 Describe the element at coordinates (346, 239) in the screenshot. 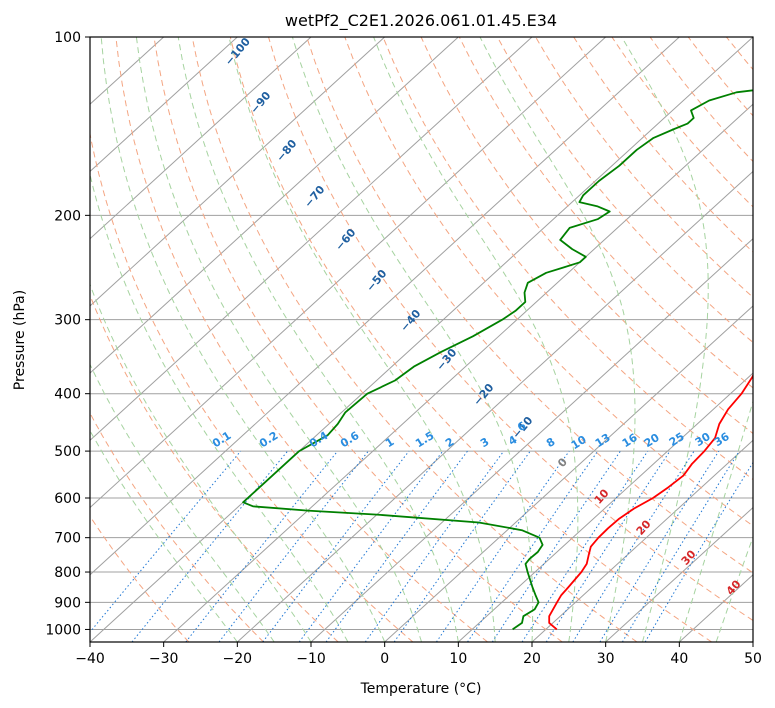

I see `dry-adiabat-label: −60` at that location.